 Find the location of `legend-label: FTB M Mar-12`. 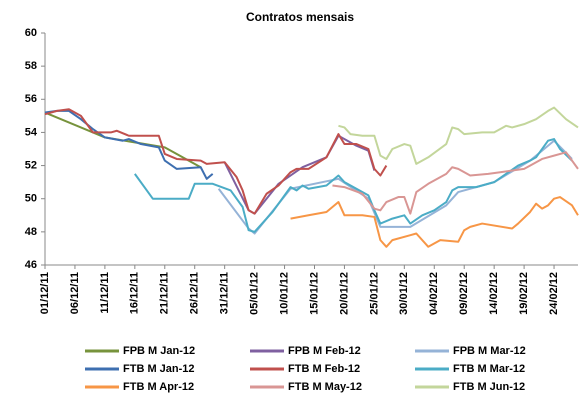

legend-label: FTB M Mar-12 is located at coordinates (489, 369).